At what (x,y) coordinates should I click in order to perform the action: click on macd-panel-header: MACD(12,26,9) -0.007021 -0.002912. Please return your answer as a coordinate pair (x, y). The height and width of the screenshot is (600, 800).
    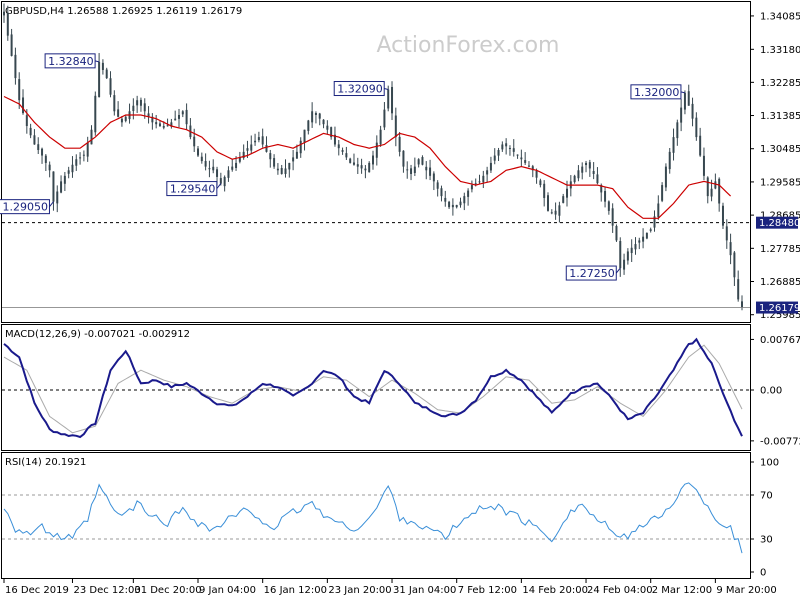
    Looking at the image, I should click on (97, 334).